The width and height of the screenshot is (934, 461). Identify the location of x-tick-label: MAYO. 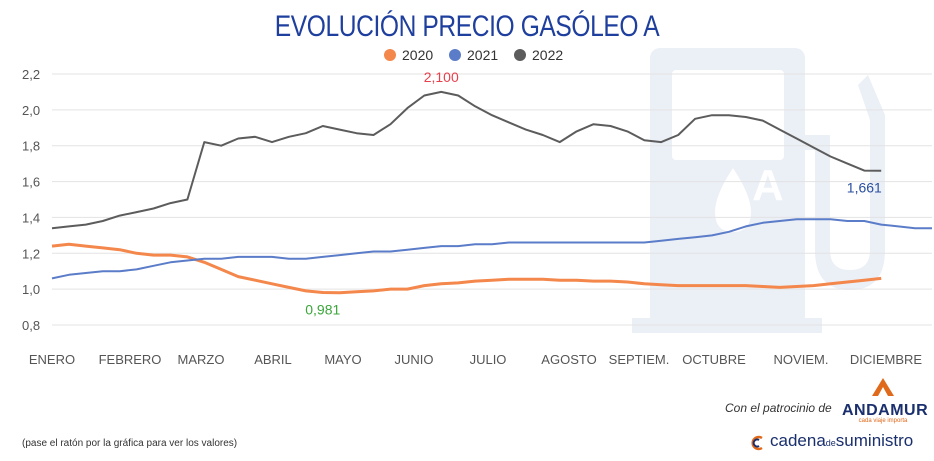
(342, 359).